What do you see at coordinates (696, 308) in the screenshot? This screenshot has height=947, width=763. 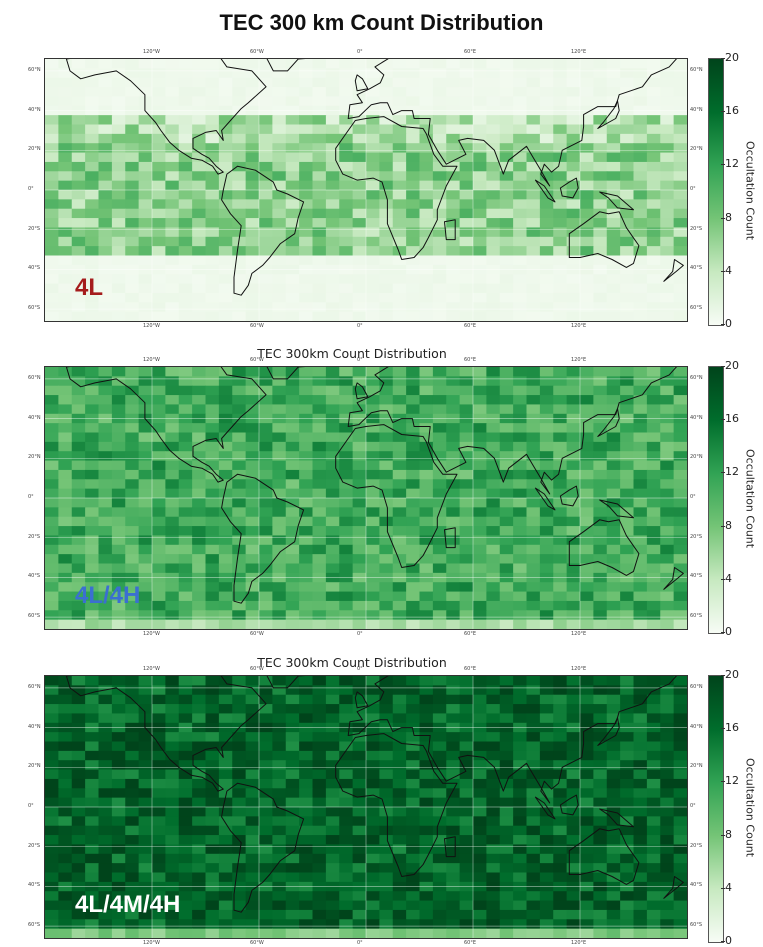 I see `latitude-tick-right: 60°S` at bounding box center [696, 308].